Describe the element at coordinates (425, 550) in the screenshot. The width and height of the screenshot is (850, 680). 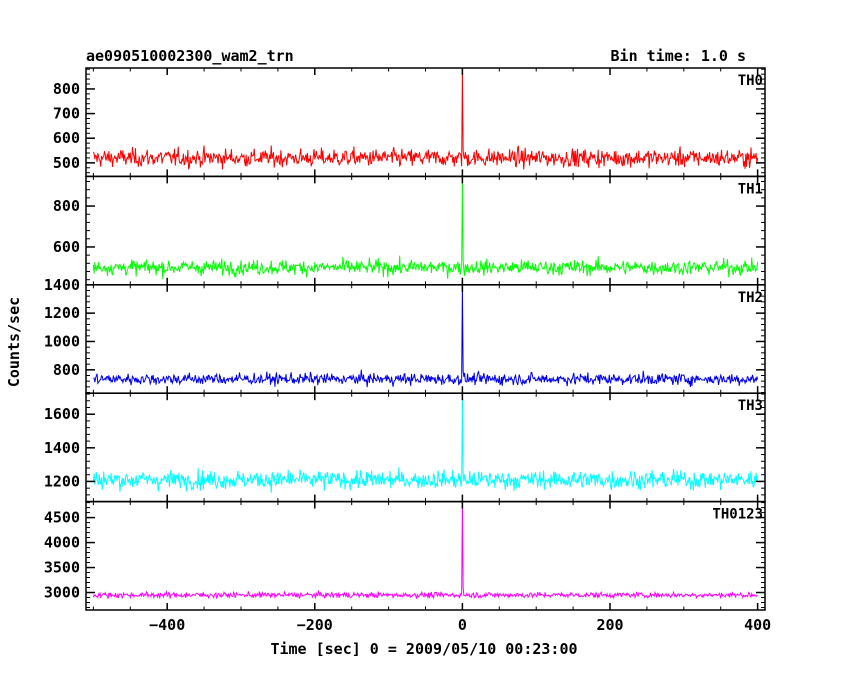
I see `series-line-th0123` at that location.